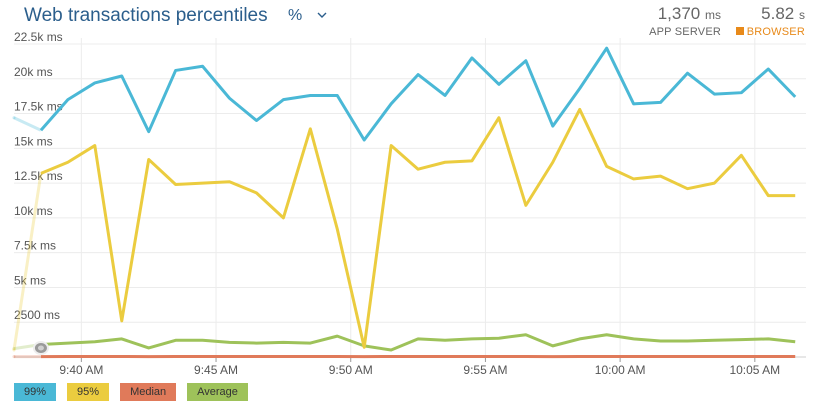  Describe the element at coordinates (775, 32) in the screenshot. I see `browser-label: BROWSER` at that location.